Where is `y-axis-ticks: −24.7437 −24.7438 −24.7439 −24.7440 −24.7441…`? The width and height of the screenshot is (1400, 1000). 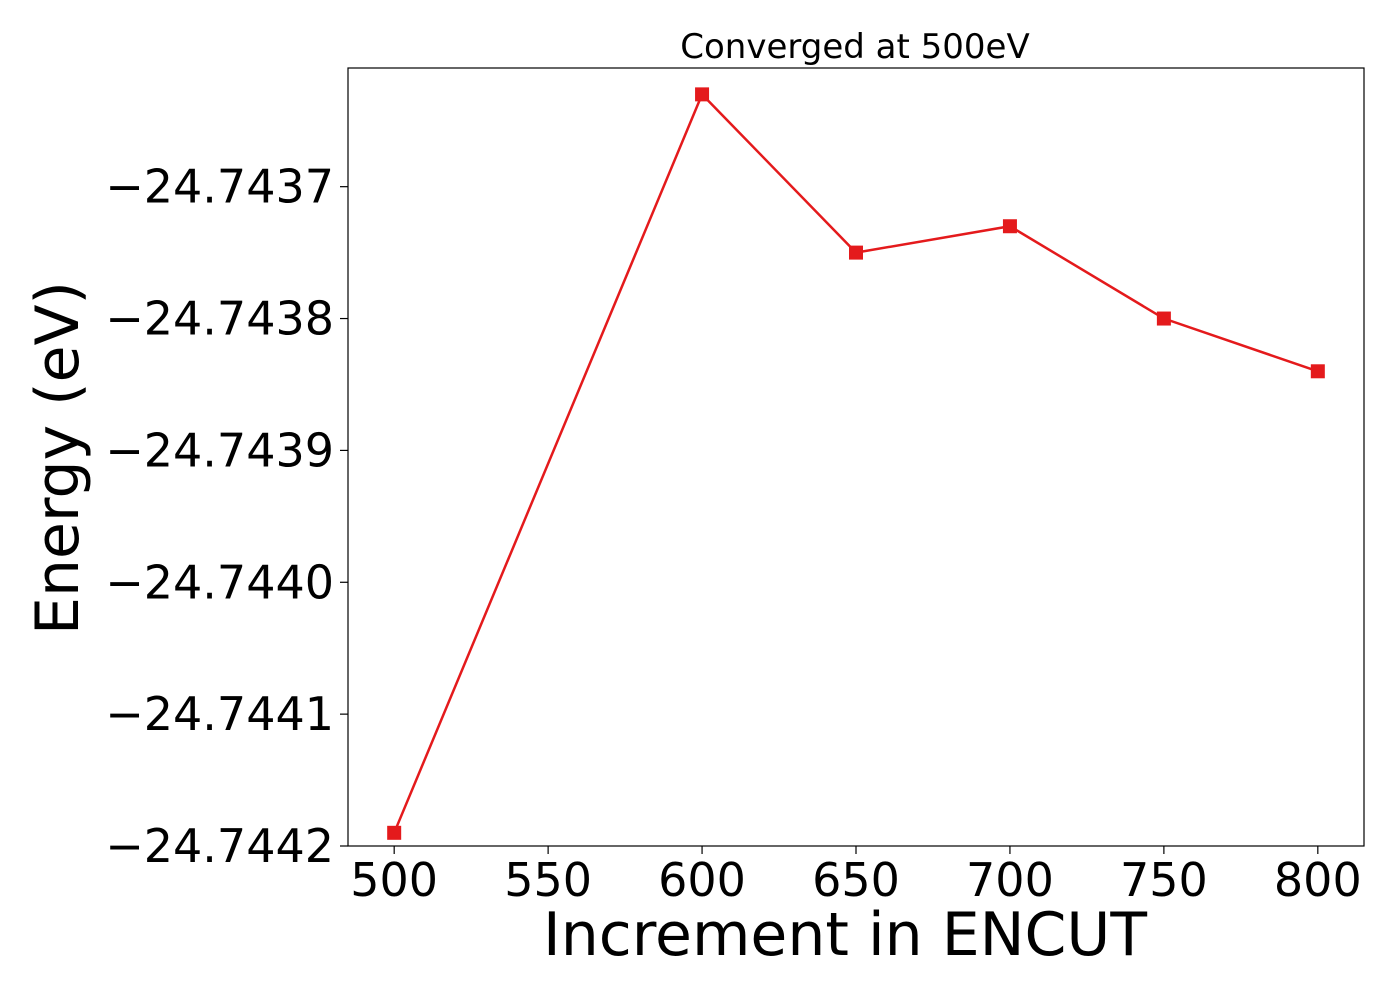 y-axis-ticks: −24.7437 −24.7438 −24.7439 −24.7440 −24.7441… is located at coordinates (226, 516).